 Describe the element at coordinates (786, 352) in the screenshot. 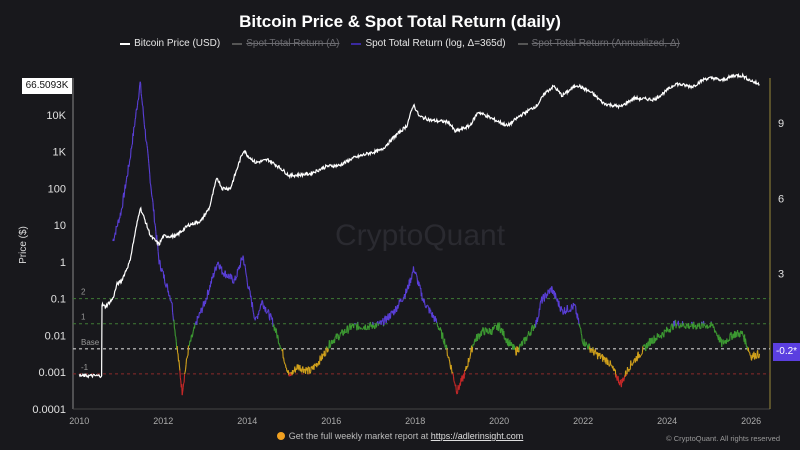

I see `current-return-badge: -0.2*` at that location.